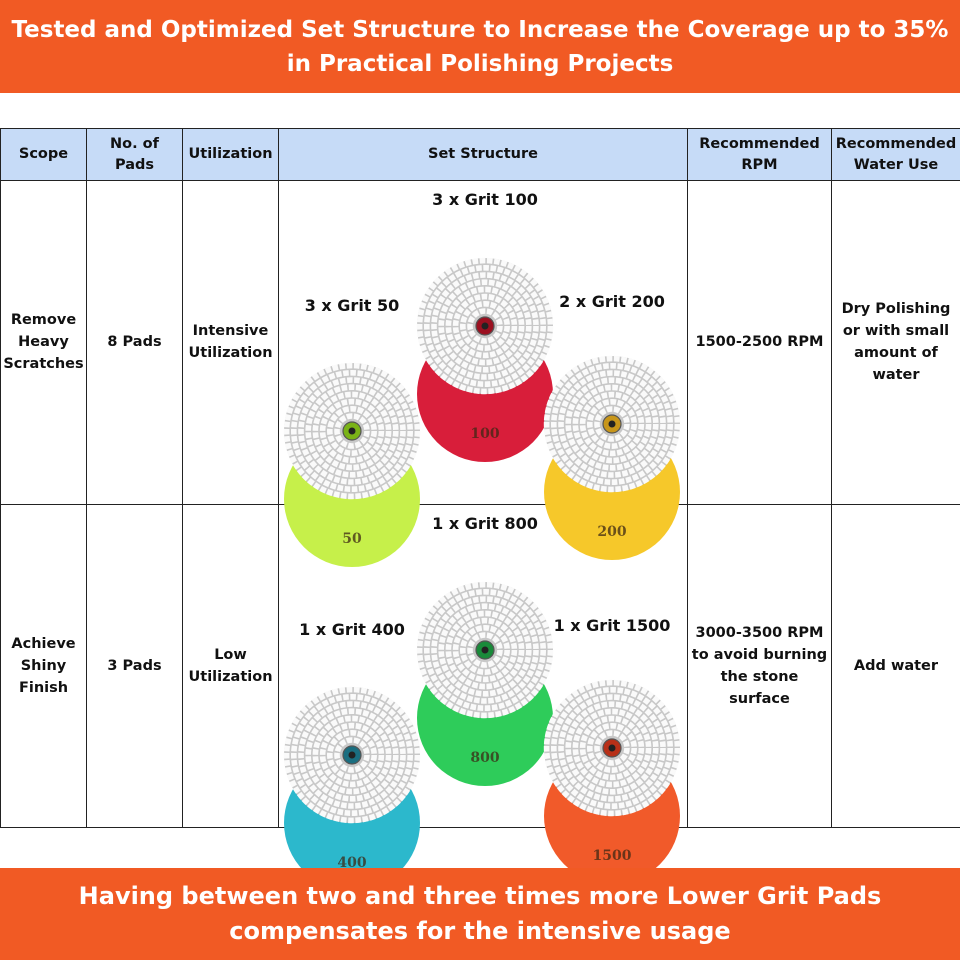 The height and width of the screenshot is (960, 960). I want to click on row-pads: 8 Pads, so click(134, 342).